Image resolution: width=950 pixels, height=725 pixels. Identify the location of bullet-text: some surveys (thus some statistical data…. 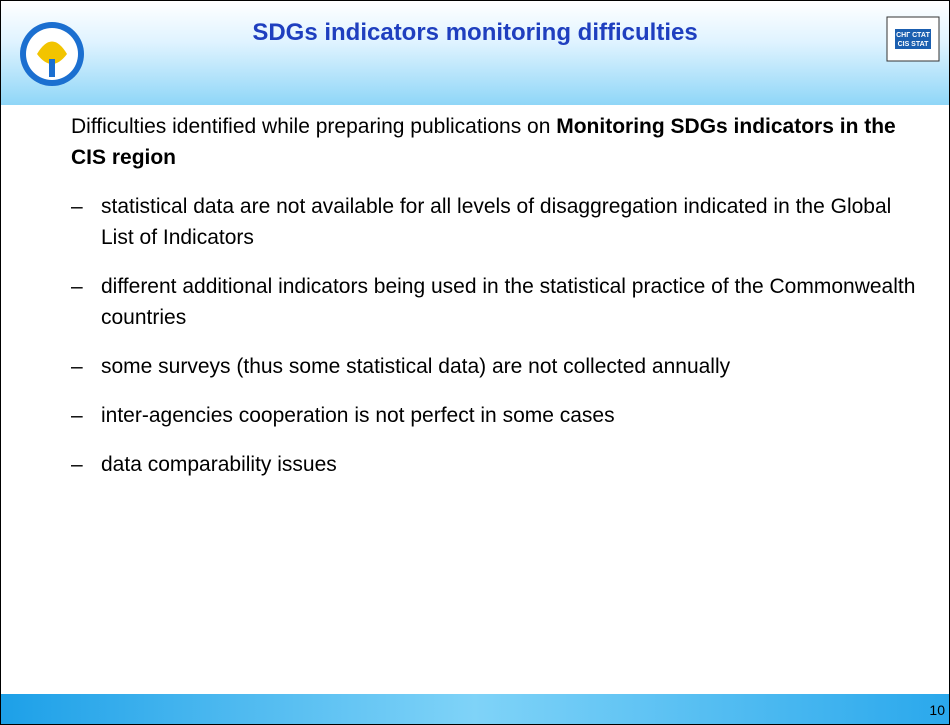
(416, 366).